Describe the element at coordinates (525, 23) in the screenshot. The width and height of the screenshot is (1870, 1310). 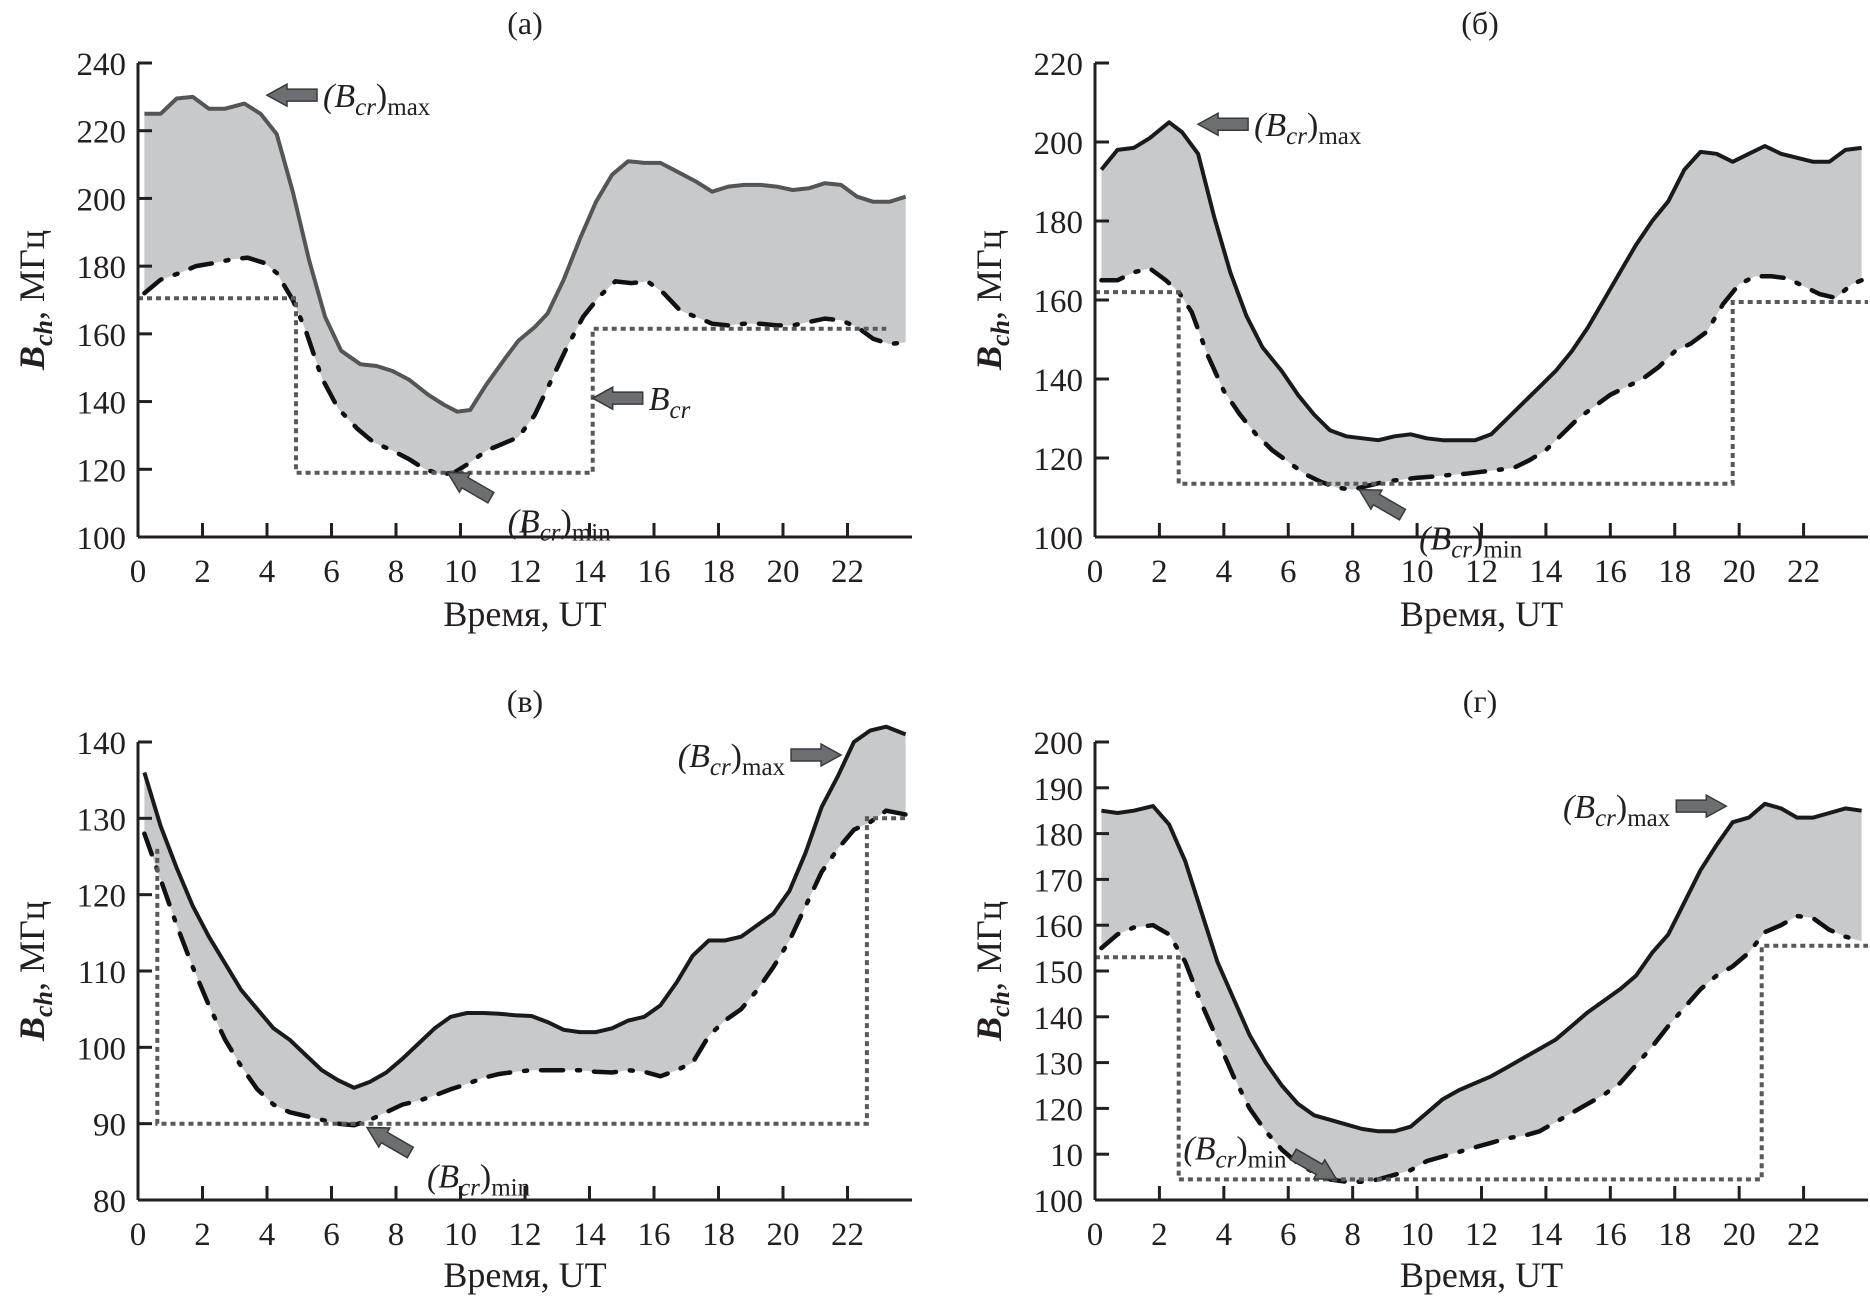
I see `panel-title: (а)` at that location.